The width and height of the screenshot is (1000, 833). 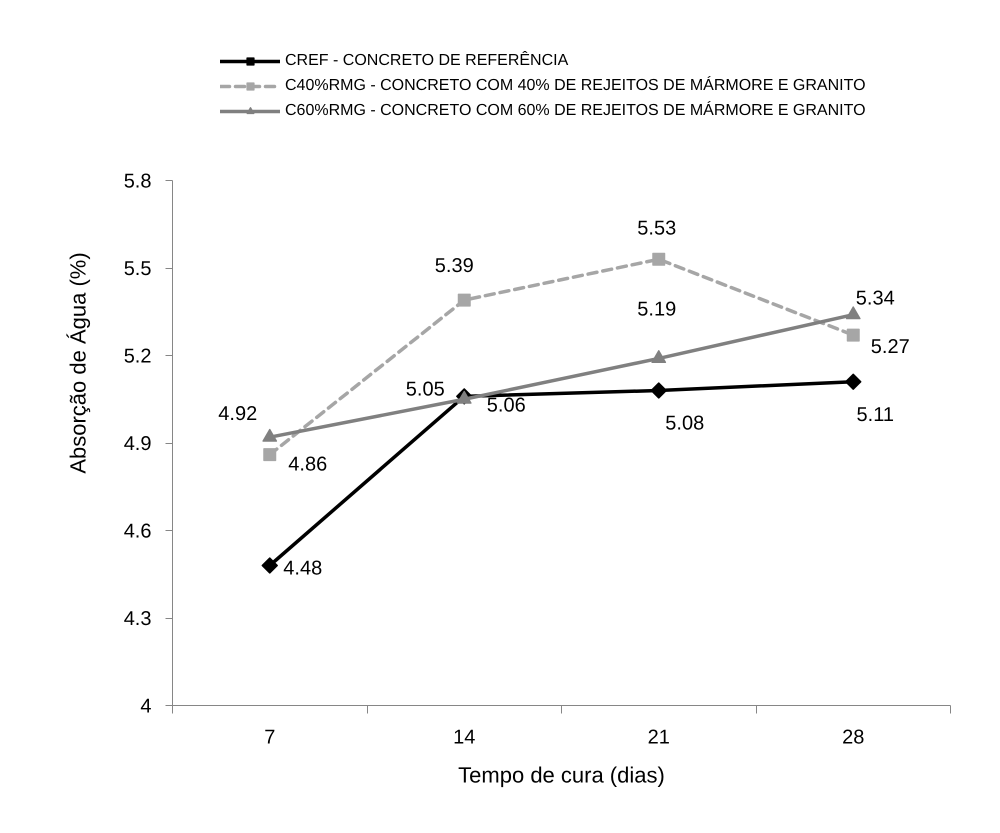 What do you see at coordinates (302, 569) in the screenshot?
I see `data-label: 4.48` at bounding box center [302, 569].